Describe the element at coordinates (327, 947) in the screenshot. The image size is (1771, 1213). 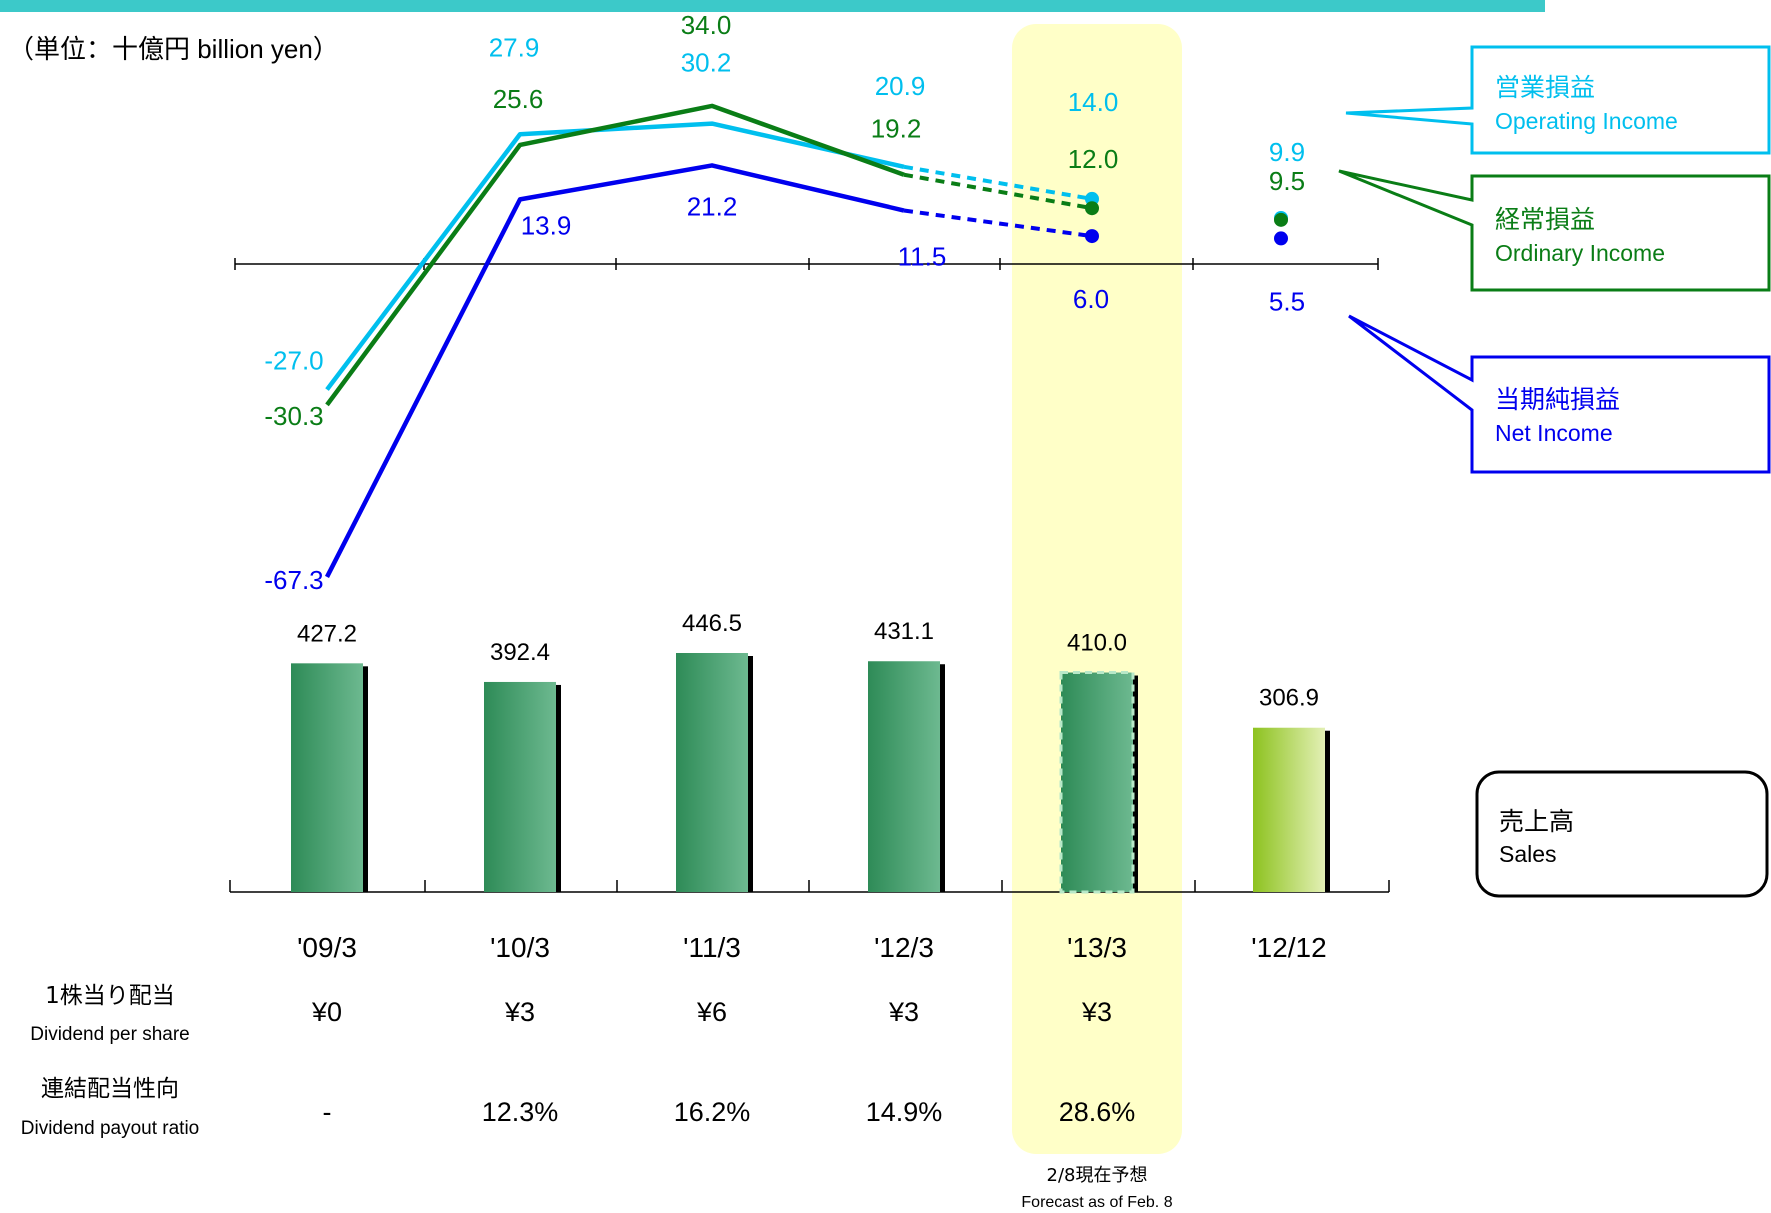
I see `category-093: '09/3` at that location.